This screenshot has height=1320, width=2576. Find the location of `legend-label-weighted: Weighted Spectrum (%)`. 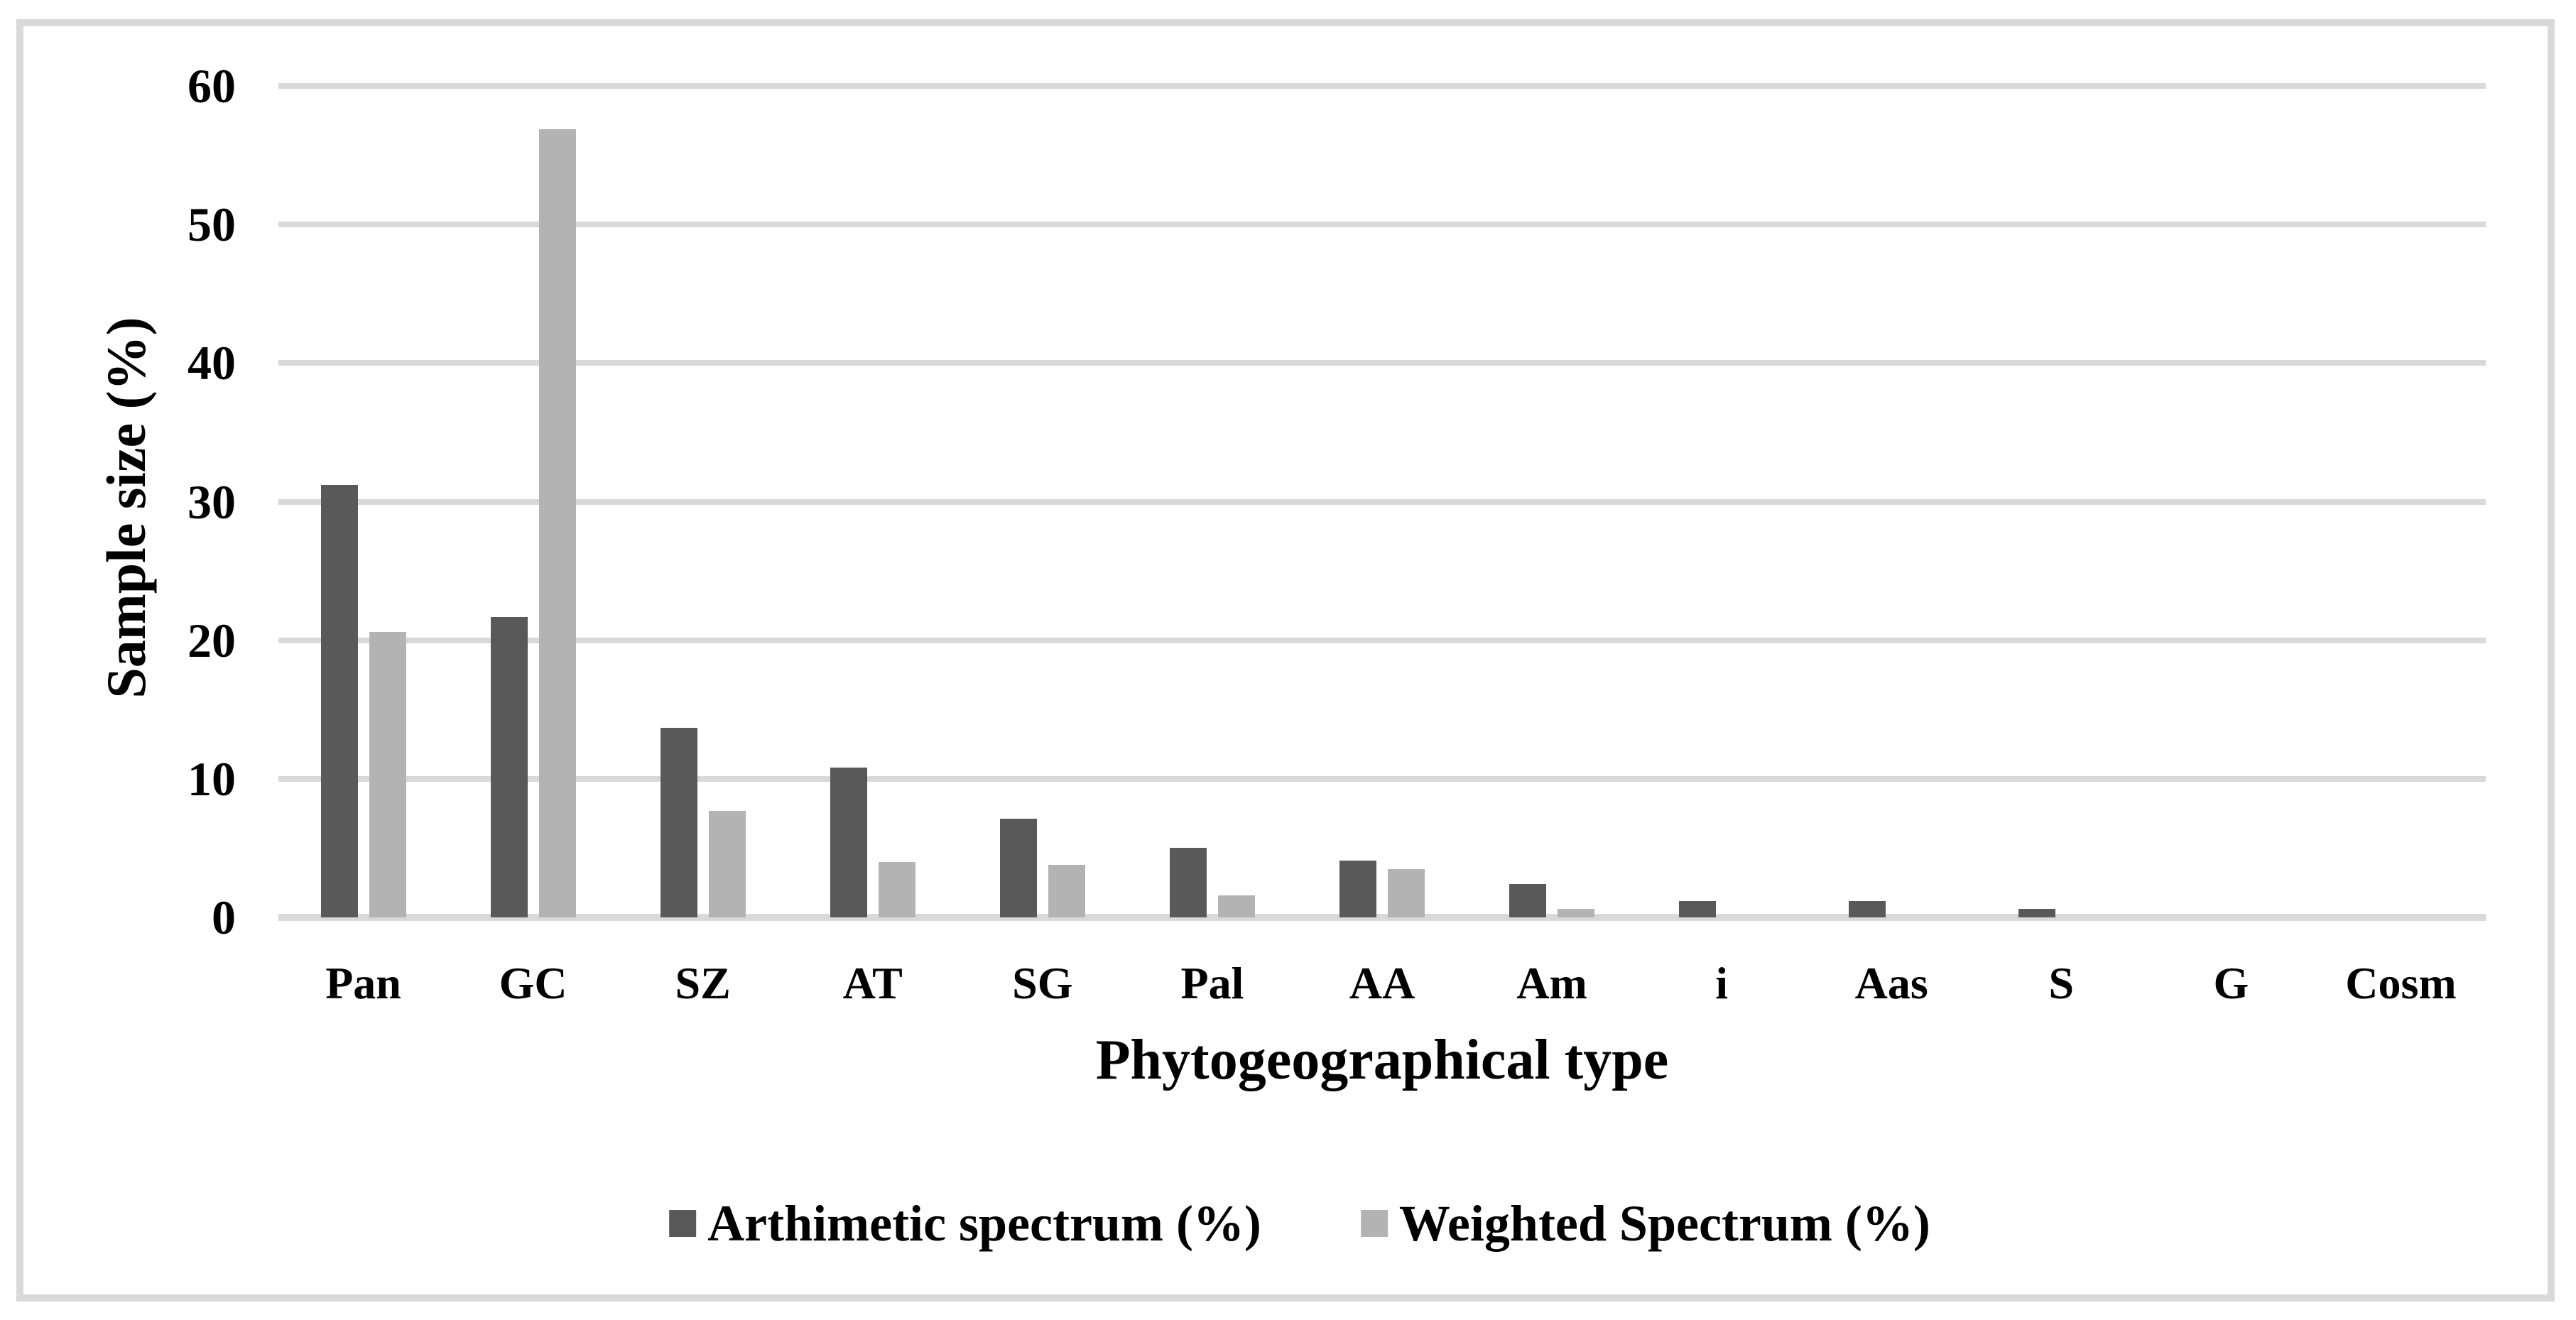

legend-label-weighted: Weighted Spectrum (%) is located at coordinates (1664, 1223).